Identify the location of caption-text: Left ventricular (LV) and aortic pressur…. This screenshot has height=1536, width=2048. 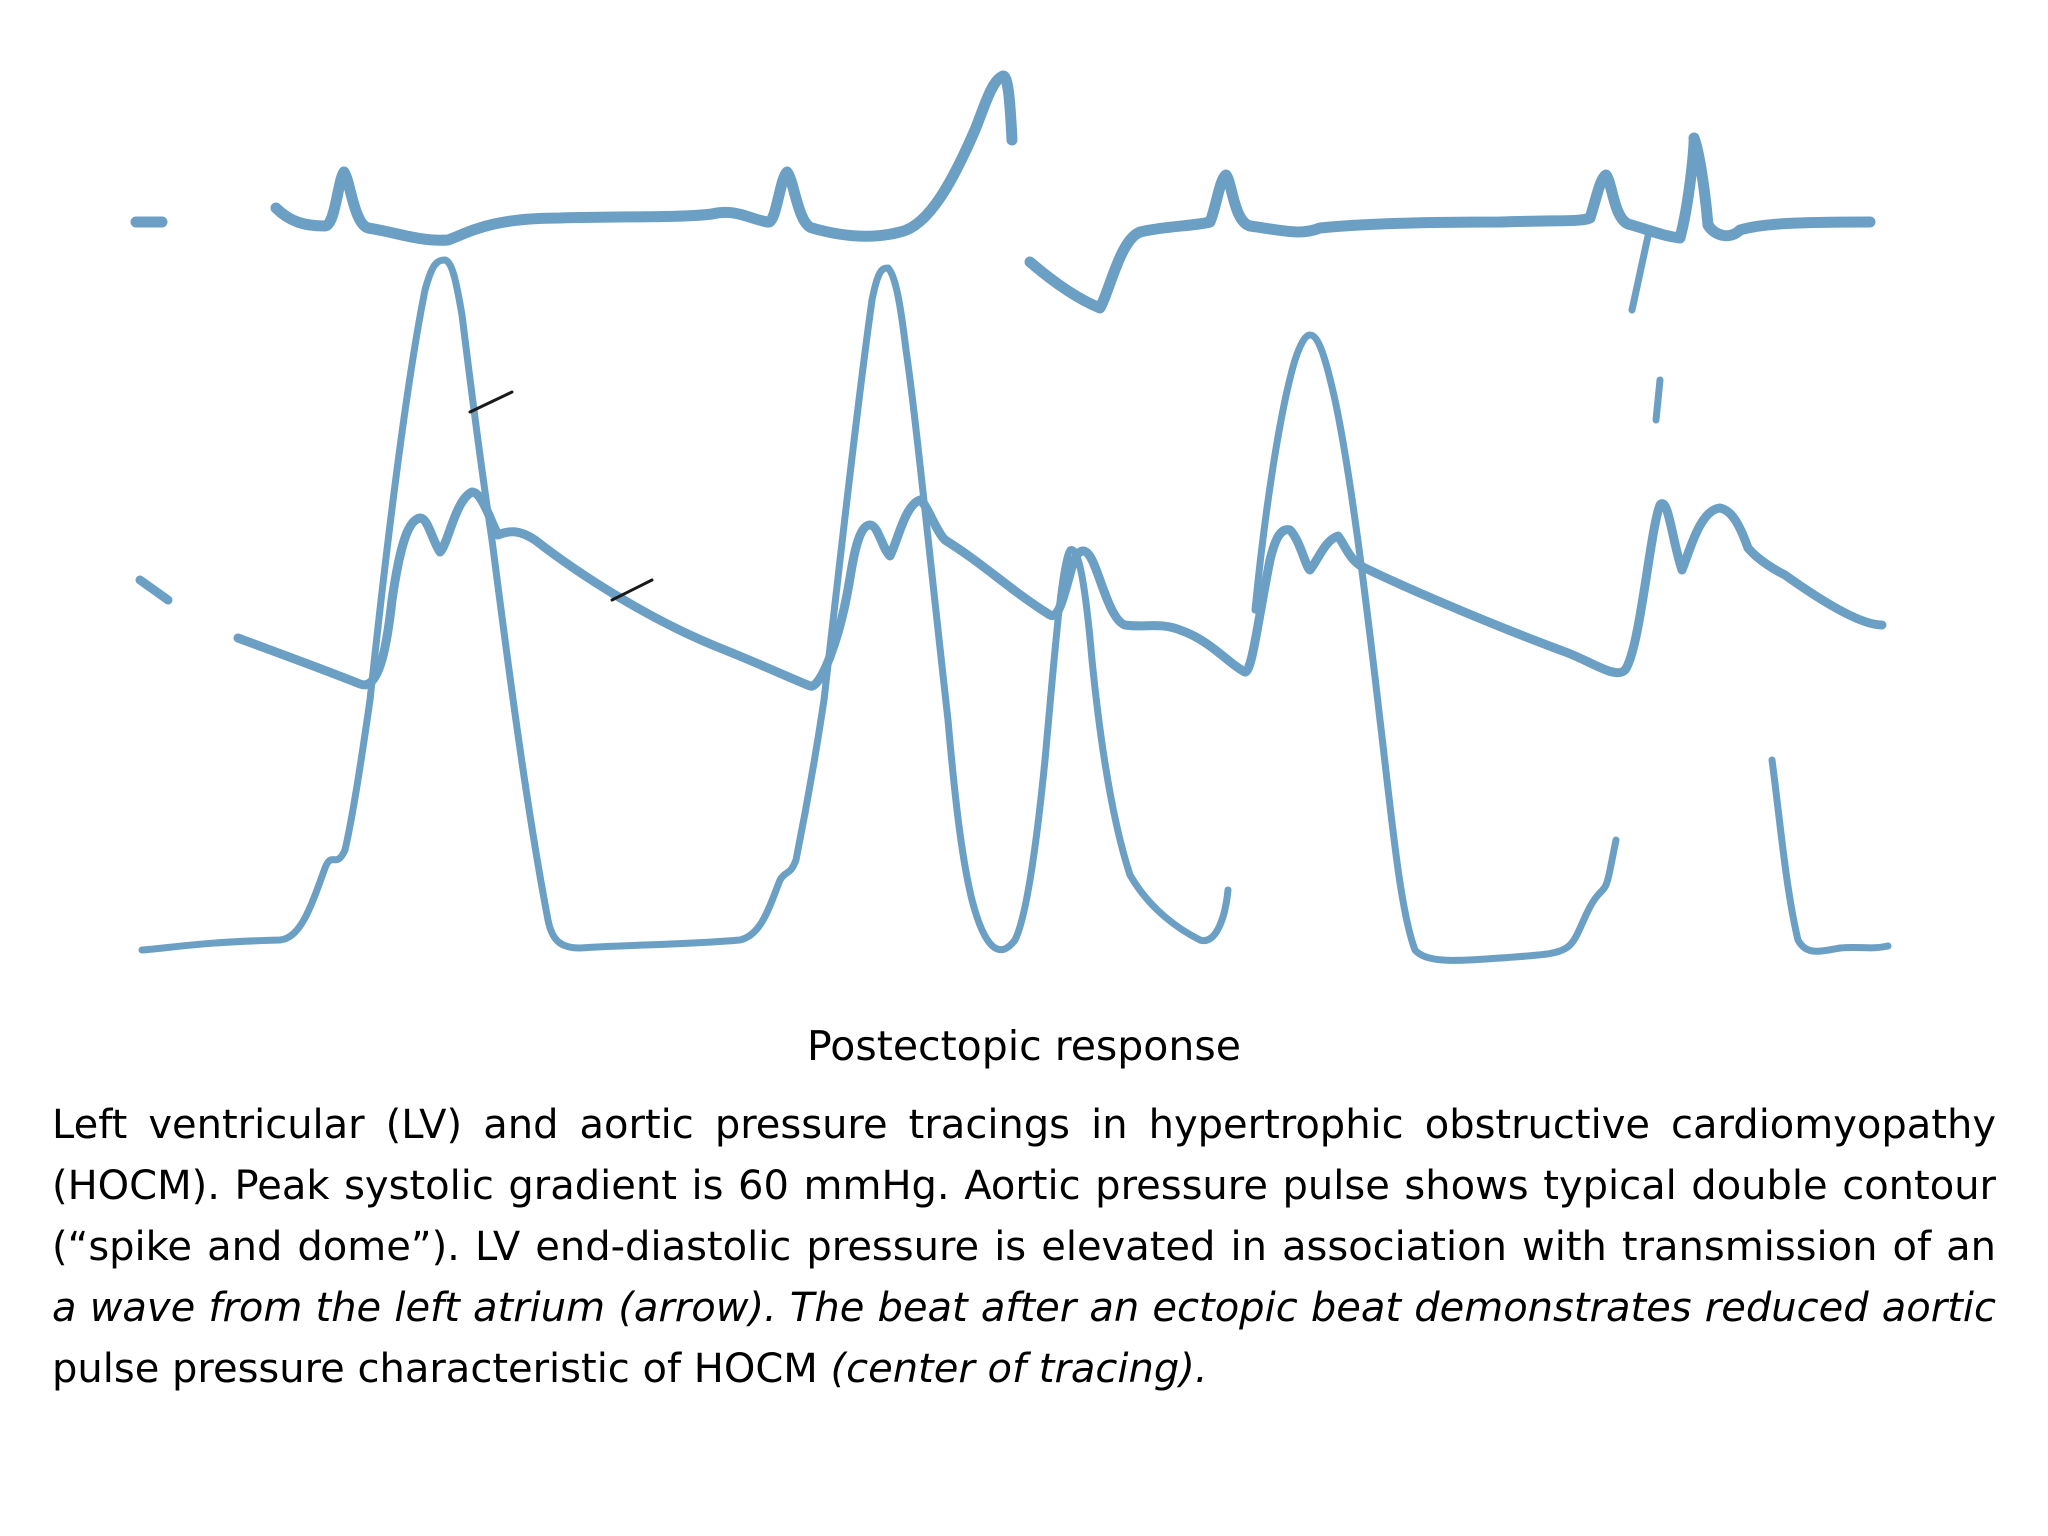
(1024, 1186).